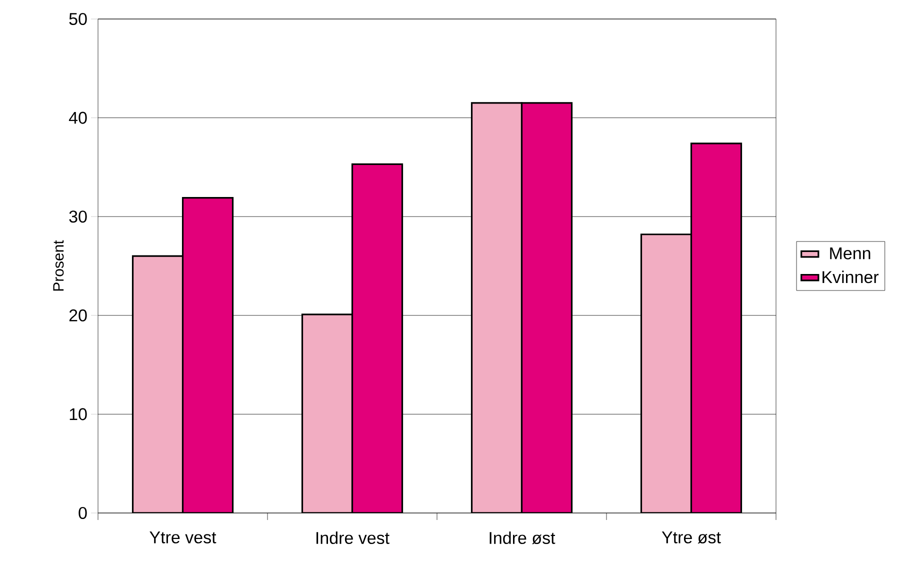 The width and height of the screenshot is (923, 567). I want to click on y-axis-title: Prosent, so click(58, 265).